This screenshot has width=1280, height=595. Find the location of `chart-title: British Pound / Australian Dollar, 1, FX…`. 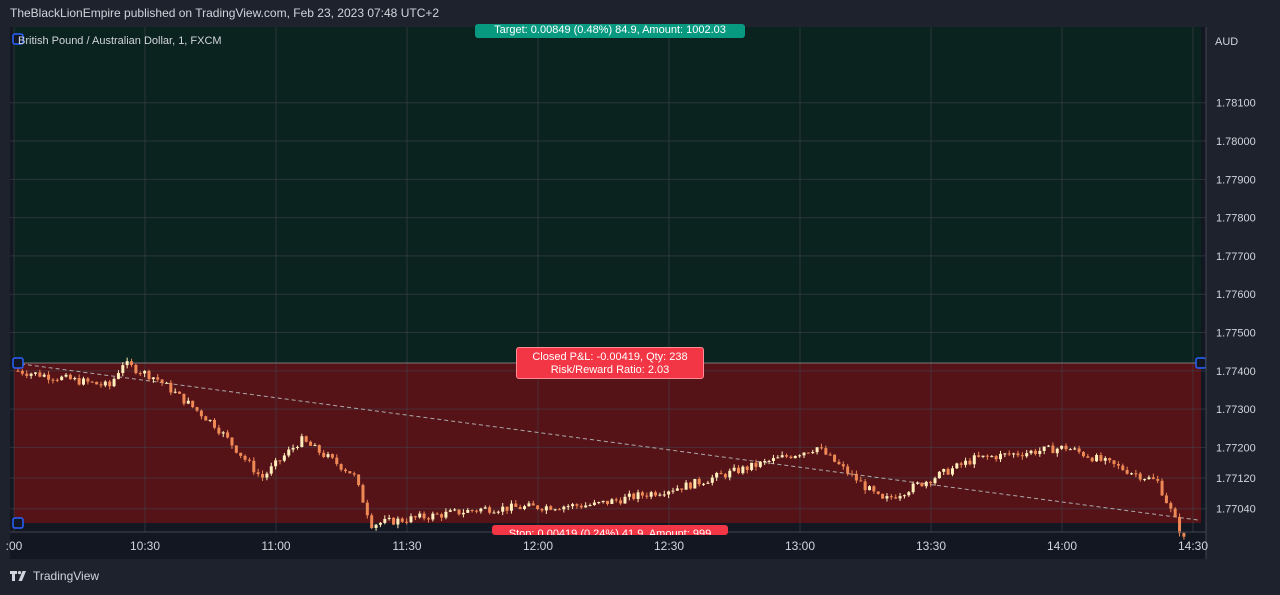

chart-title: British Pound / Australian Dollar, 1, FX… is located at coordinates (120, 41).